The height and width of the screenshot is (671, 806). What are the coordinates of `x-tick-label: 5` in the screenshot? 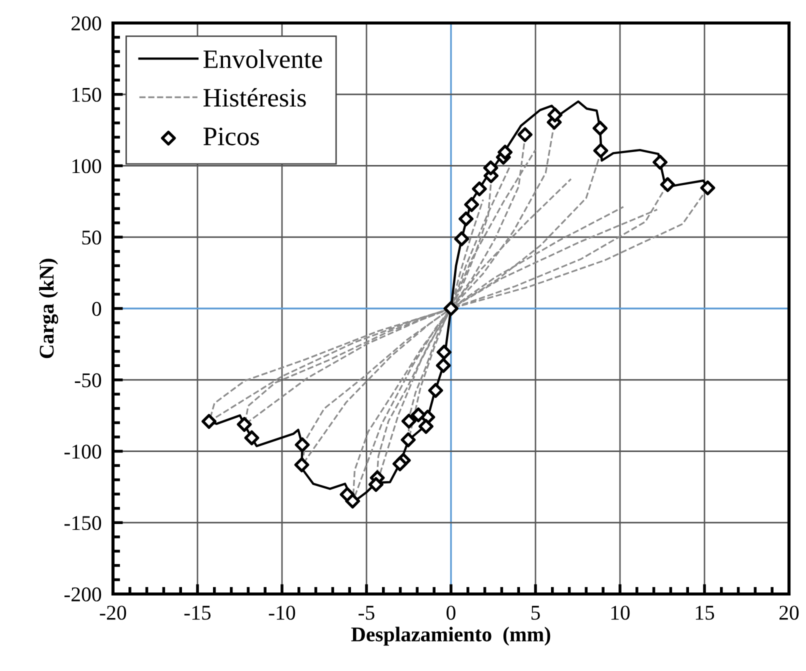 It's located at (536, 613).